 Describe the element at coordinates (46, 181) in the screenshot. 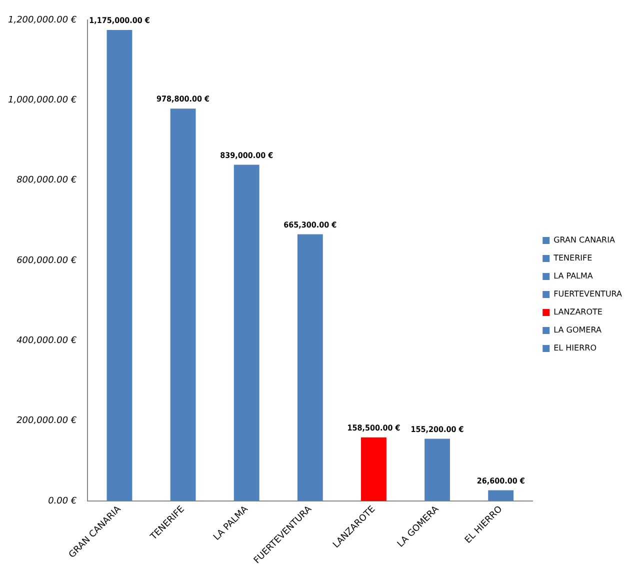

I see `y-tick-label: 800,000.00 €` at that location.